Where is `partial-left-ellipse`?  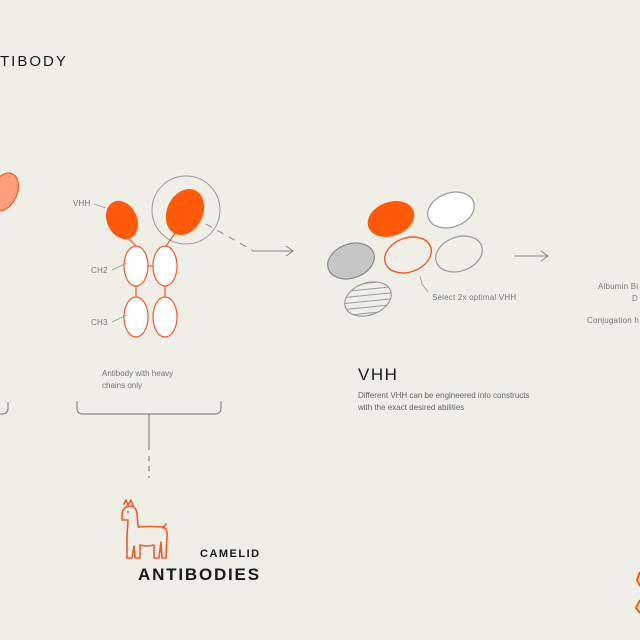 partial-left-ellipse is located at coordinates (10, 192).